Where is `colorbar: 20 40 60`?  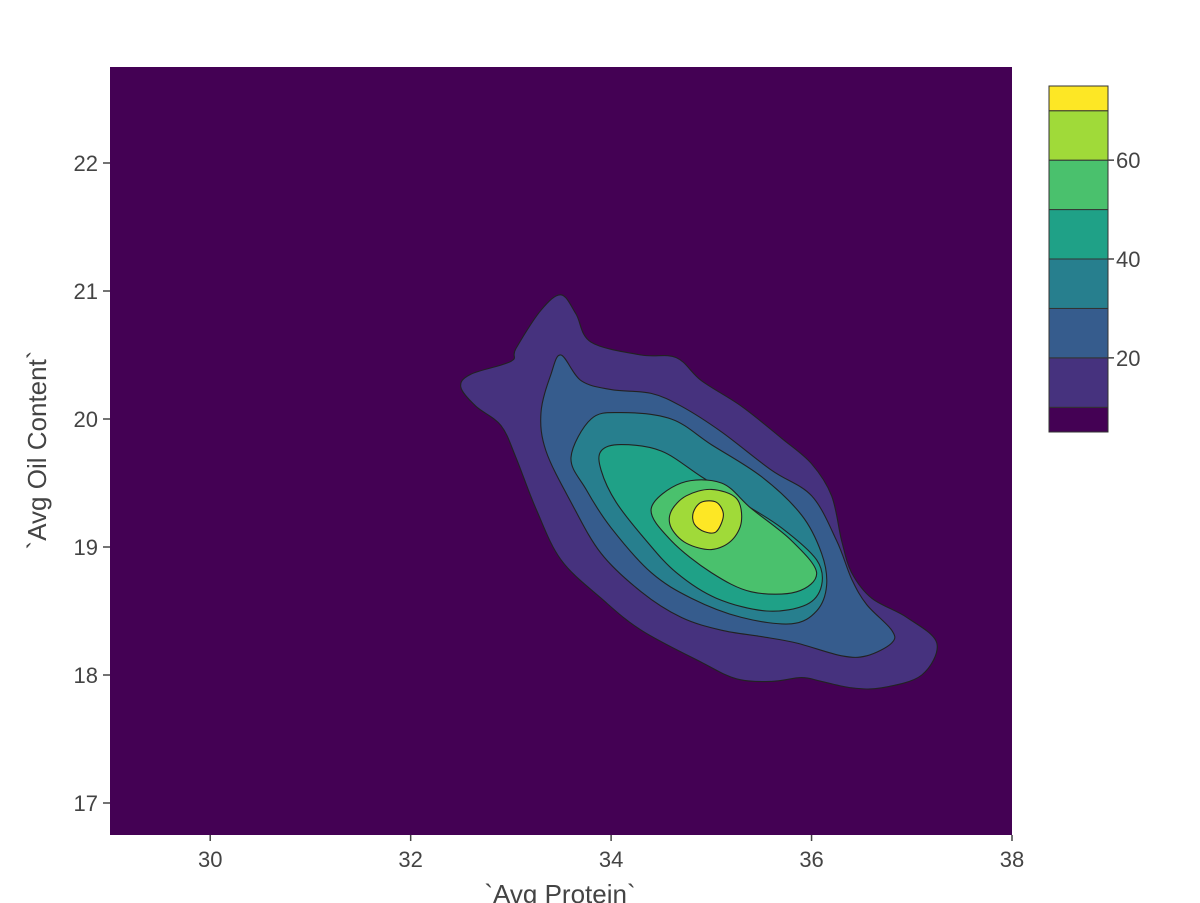
colorbar: 20 40 60 is located at coordinates (1094, 259).